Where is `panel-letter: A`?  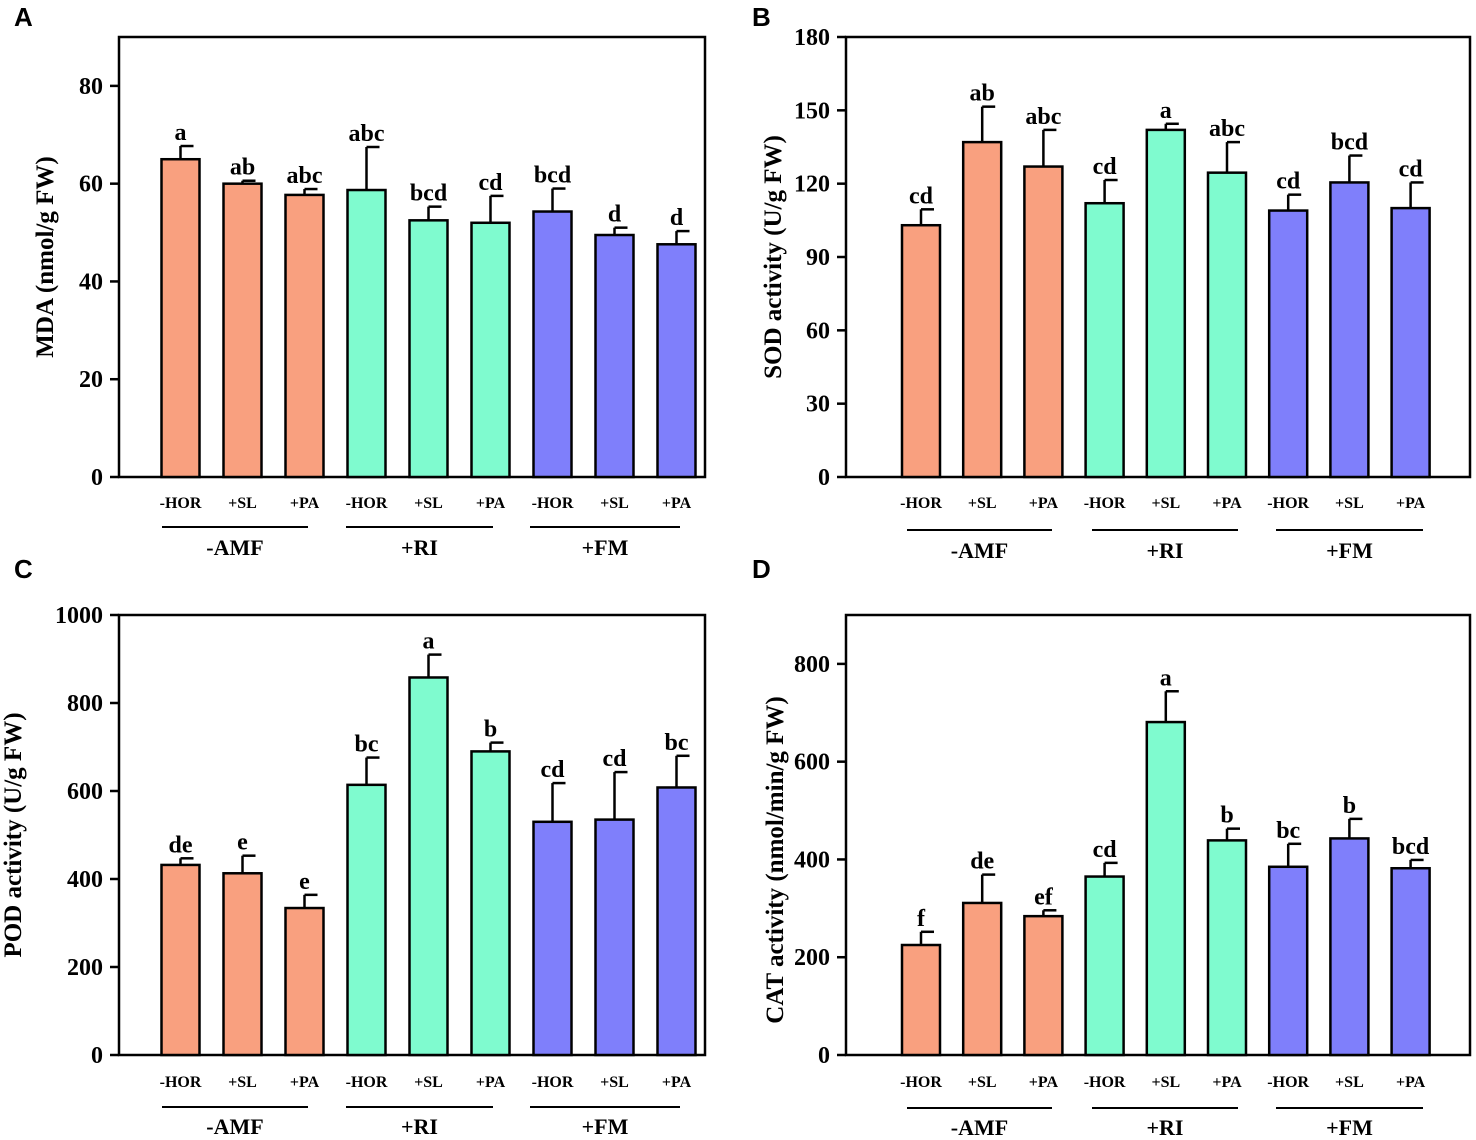 panel-letter: A is located at coordinates (23, 17).